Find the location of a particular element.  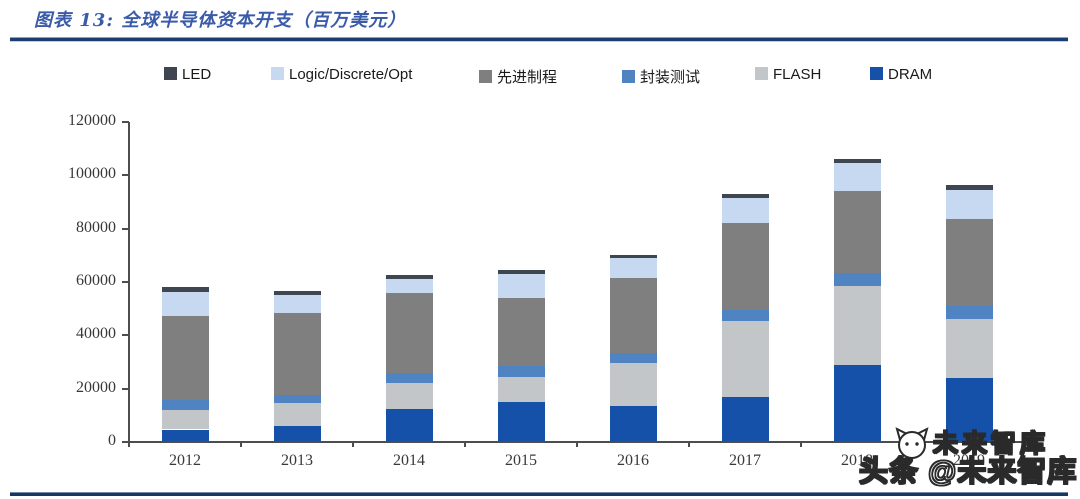

x-axis-line is located at coordinates (581, 442).